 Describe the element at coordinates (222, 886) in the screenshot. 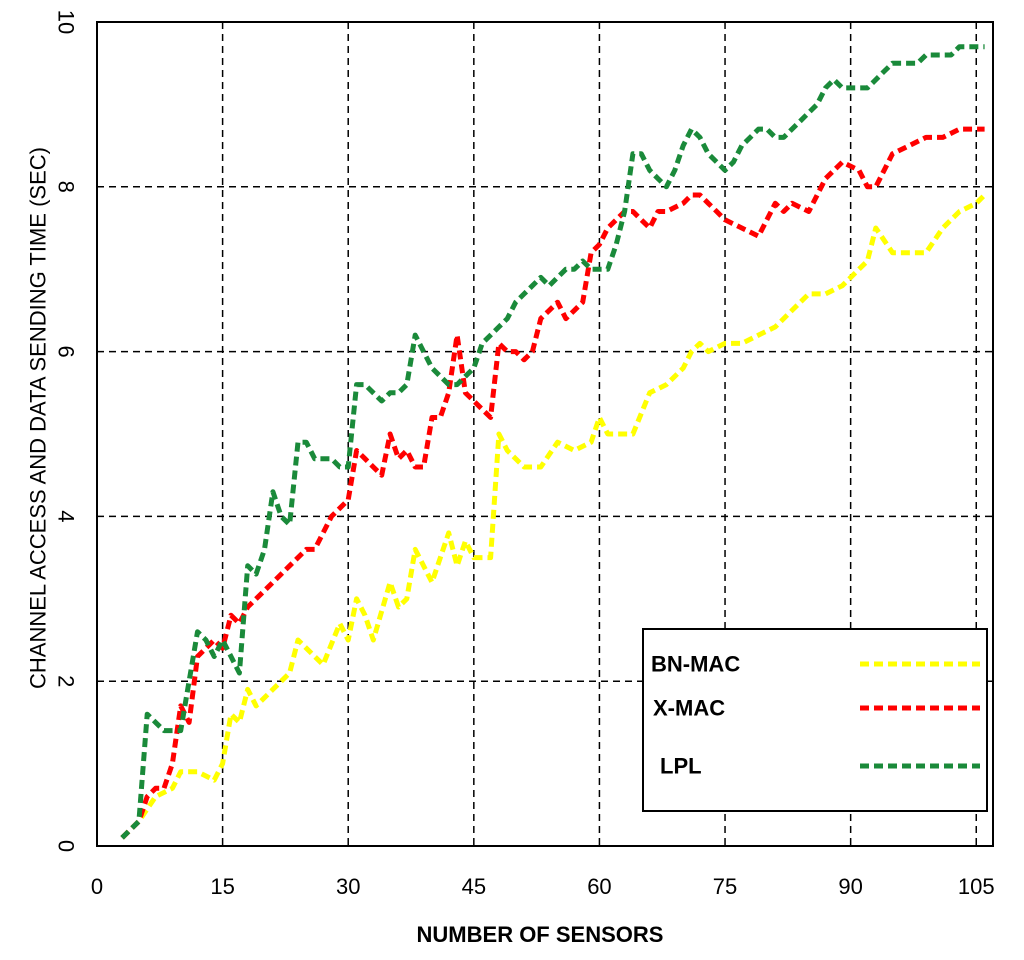

I see `x-tick-label: 15` at that location.